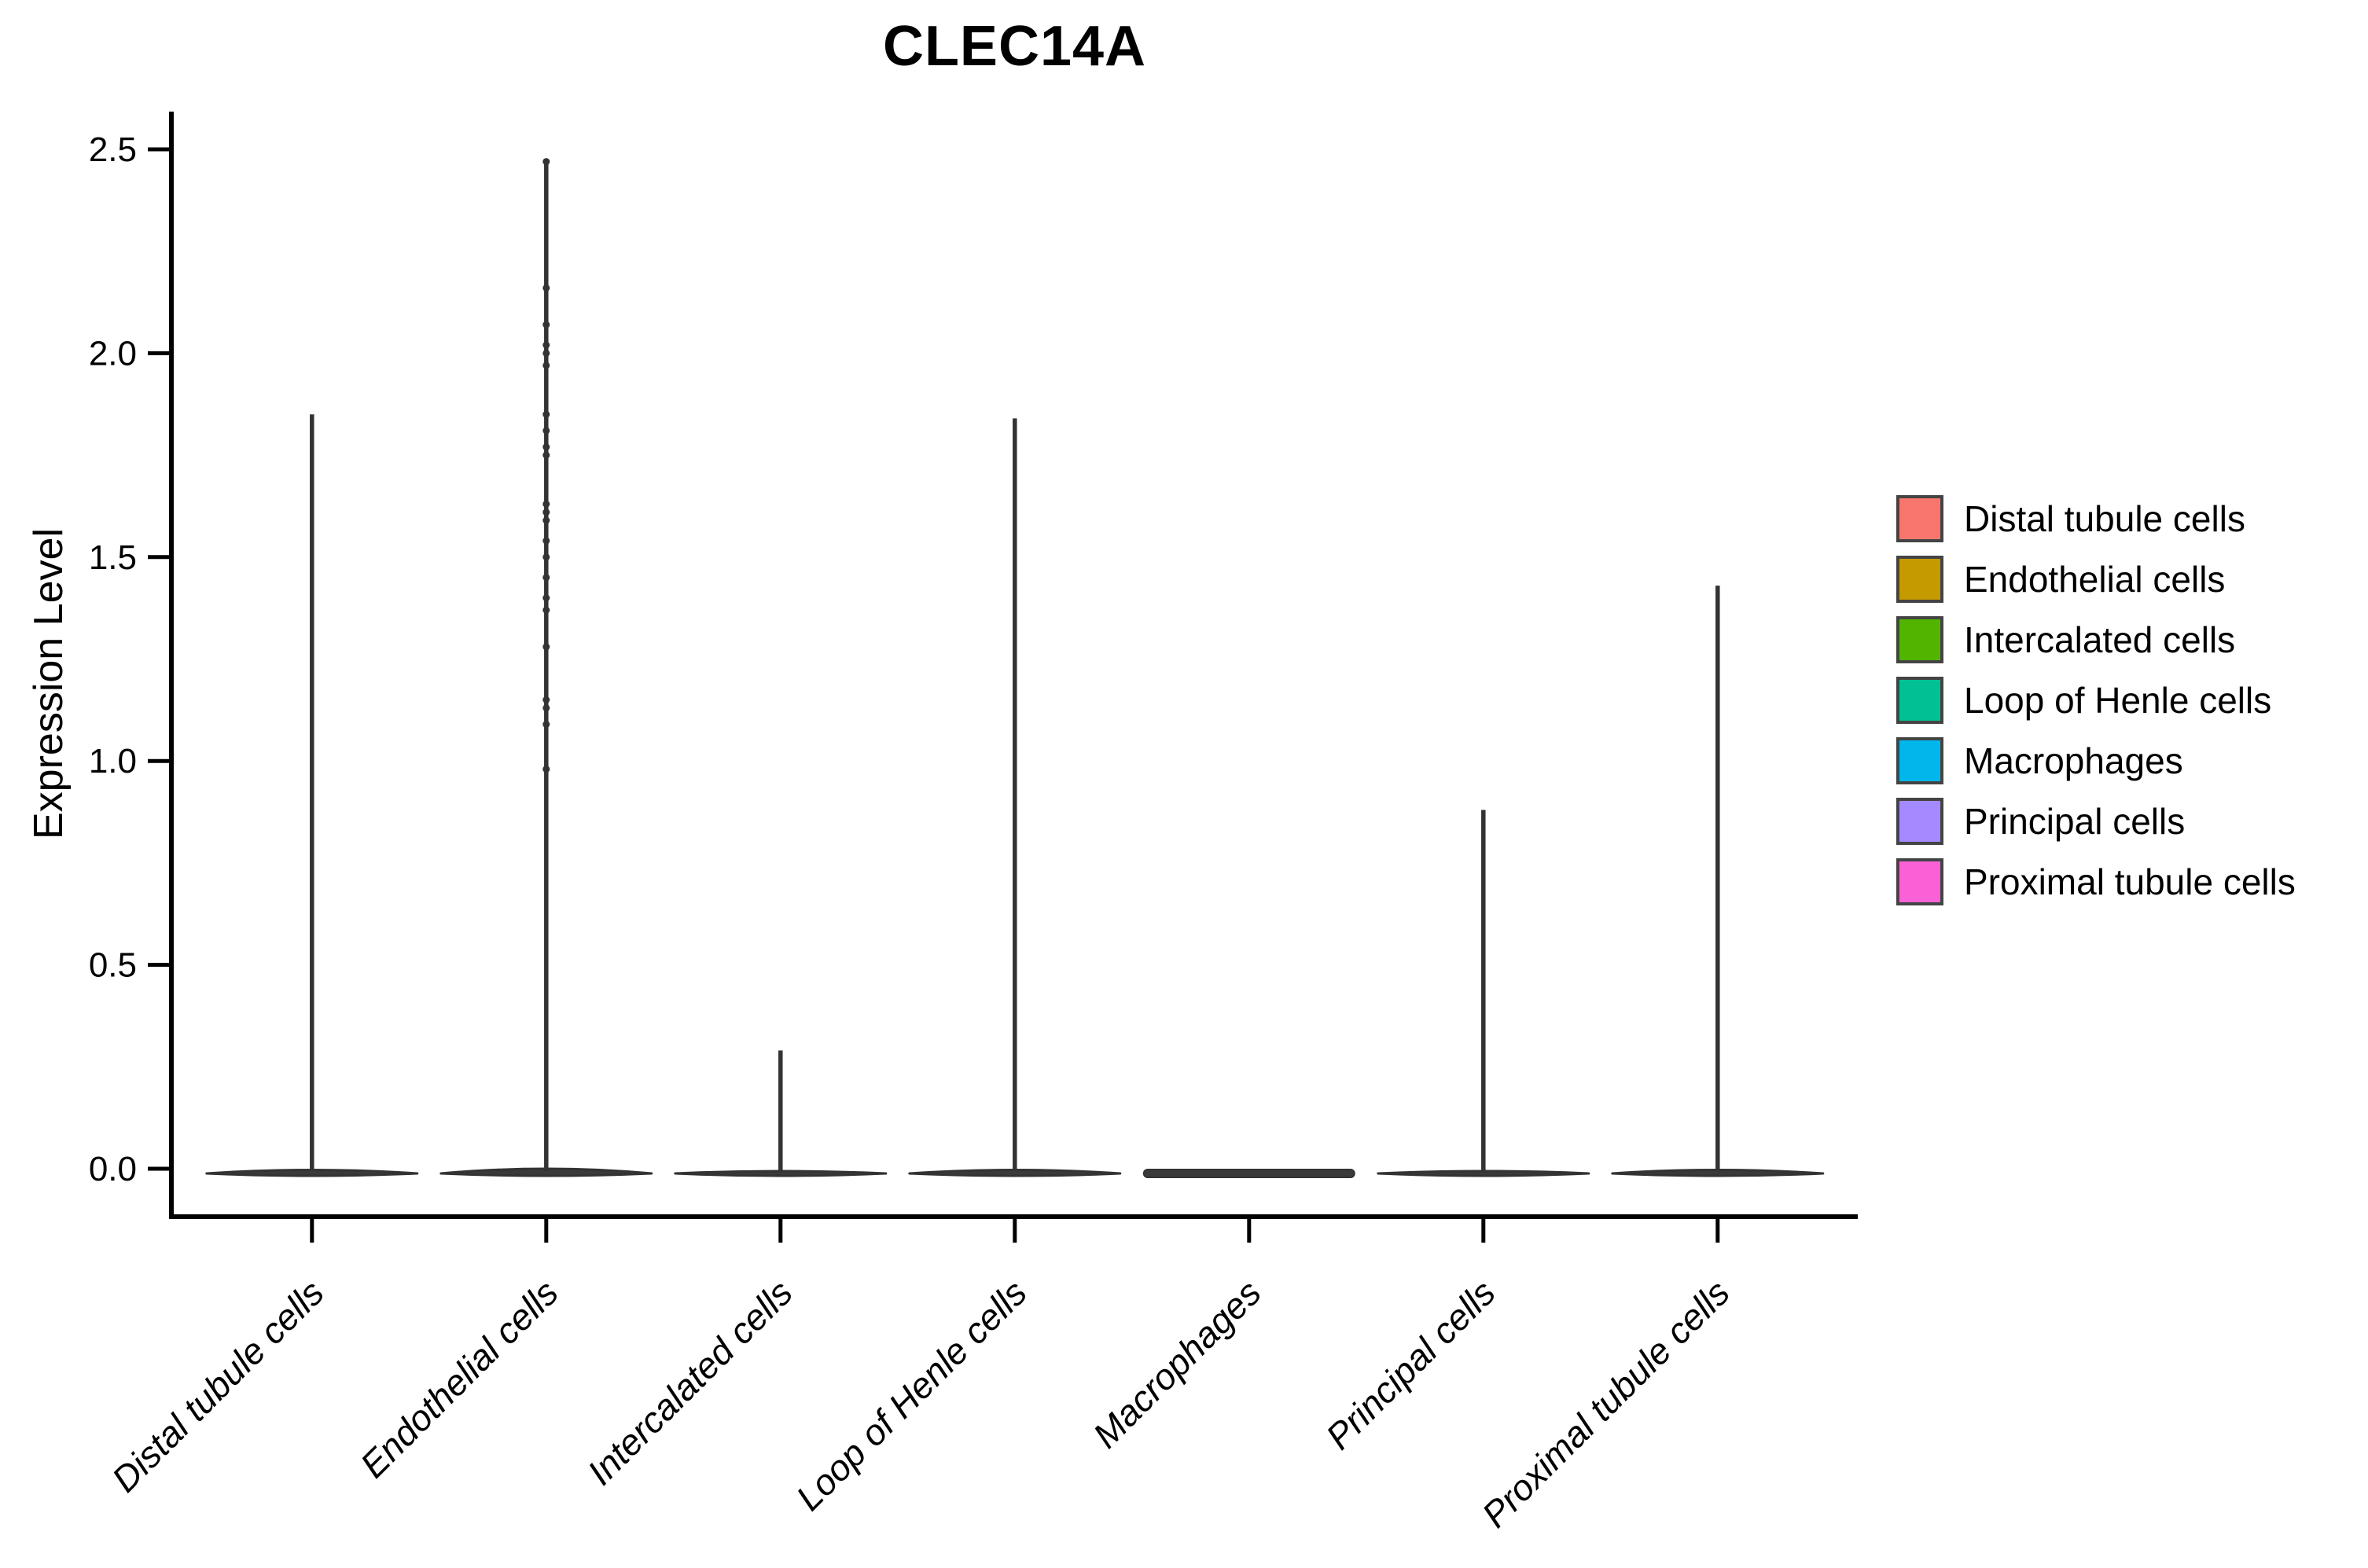 The width and height of the screenshot is (2368, 1568). I want to click on x-tick-label: Macrophages, so click(1177, 1364).